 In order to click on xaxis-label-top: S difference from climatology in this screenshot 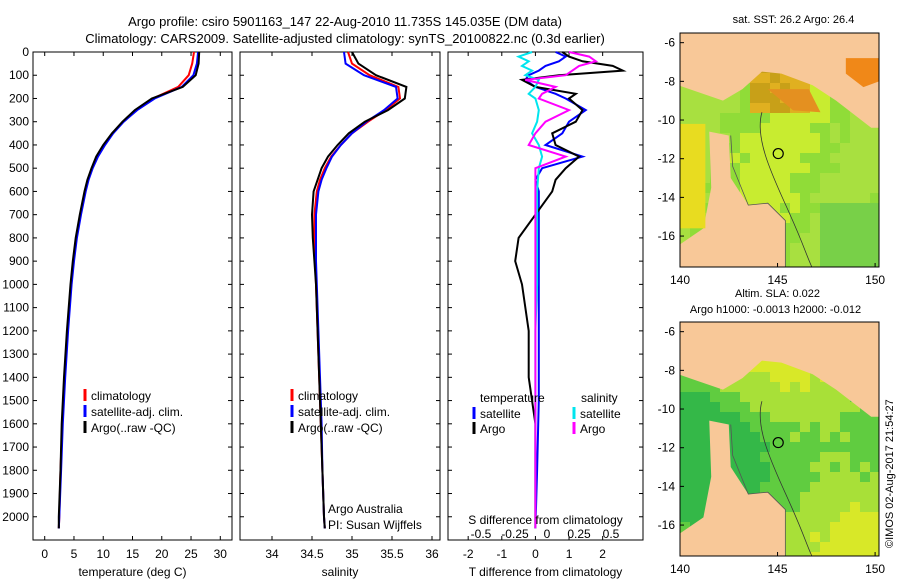, I will do `click(545, 520)`.